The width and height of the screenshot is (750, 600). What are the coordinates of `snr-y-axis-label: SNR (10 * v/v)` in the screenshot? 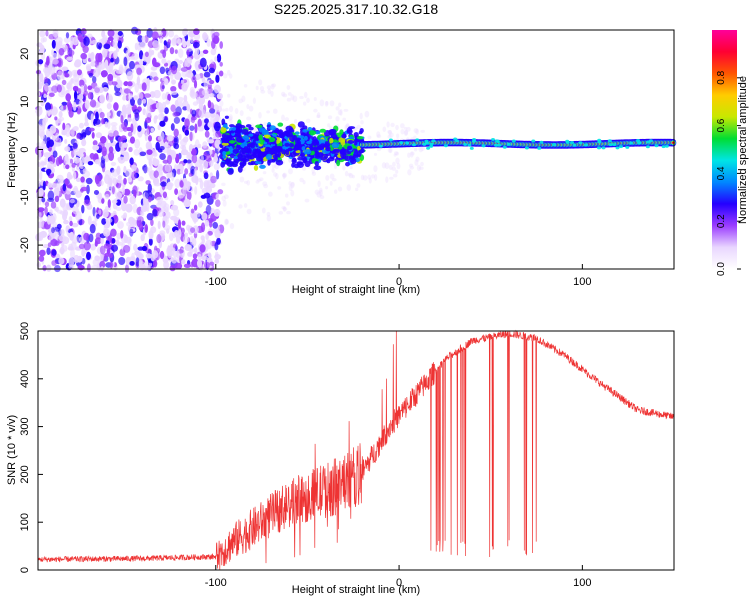 It's located at (12, 450).